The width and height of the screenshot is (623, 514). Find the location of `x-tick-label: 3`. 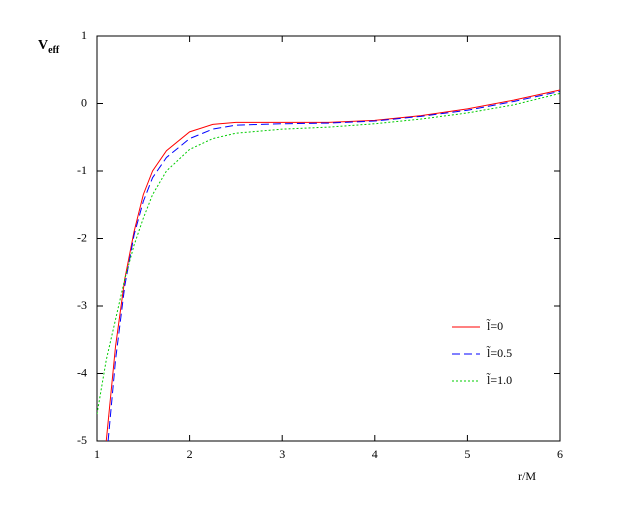

x-tick-label: 3 is located at coordinates (282, 454).